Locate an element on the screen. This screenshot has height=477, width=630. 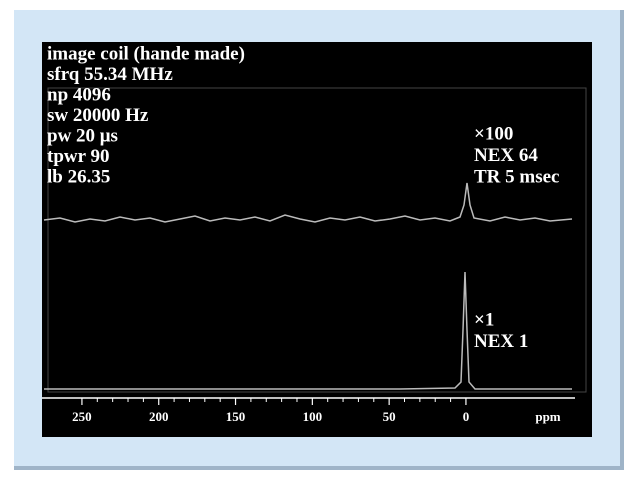
info-line: sw 20000 Hz is located at coordinates (98, 115).